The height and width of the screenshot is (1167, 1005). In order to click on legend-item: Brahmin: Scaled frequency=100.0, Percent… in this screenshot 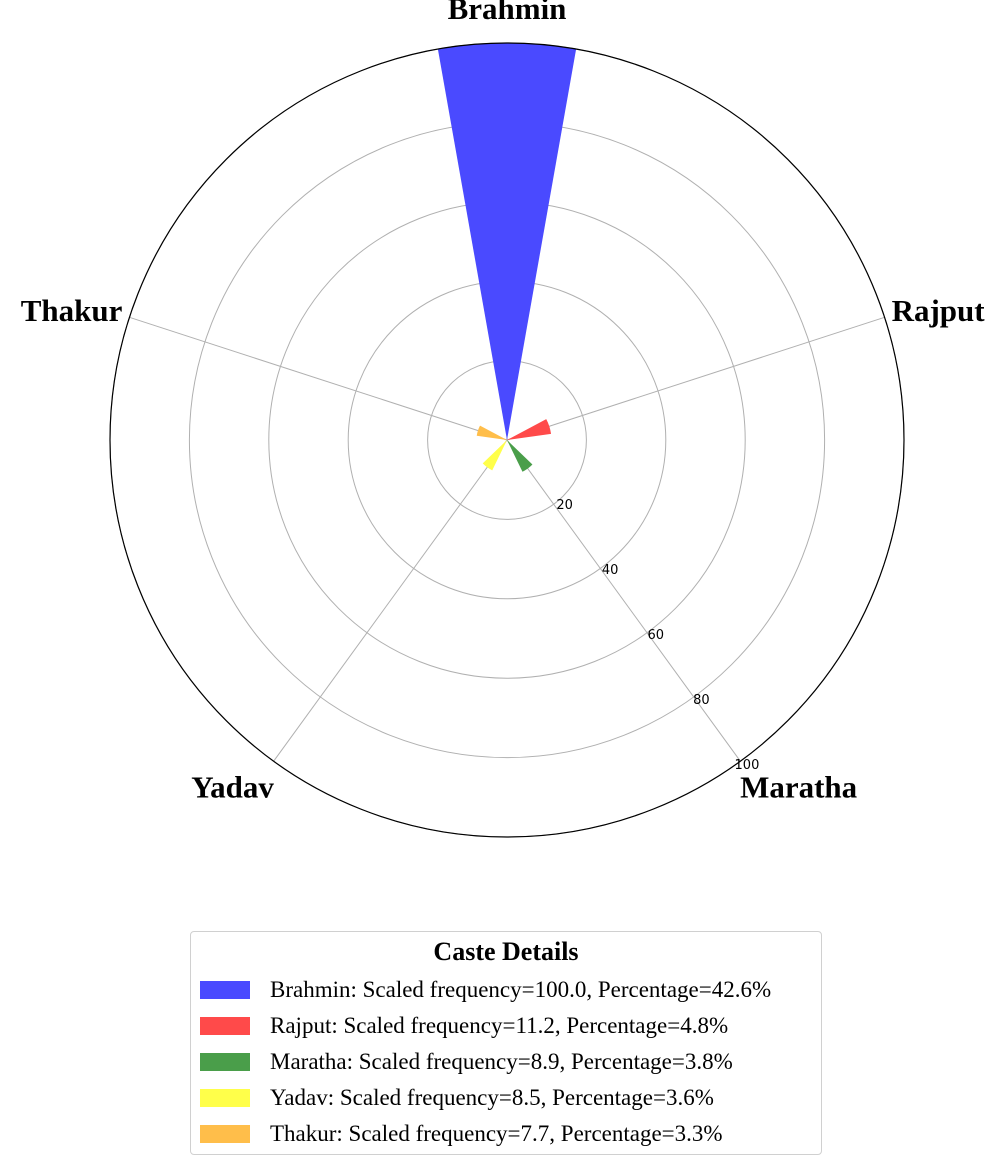, I will do `click(506, 990)`.